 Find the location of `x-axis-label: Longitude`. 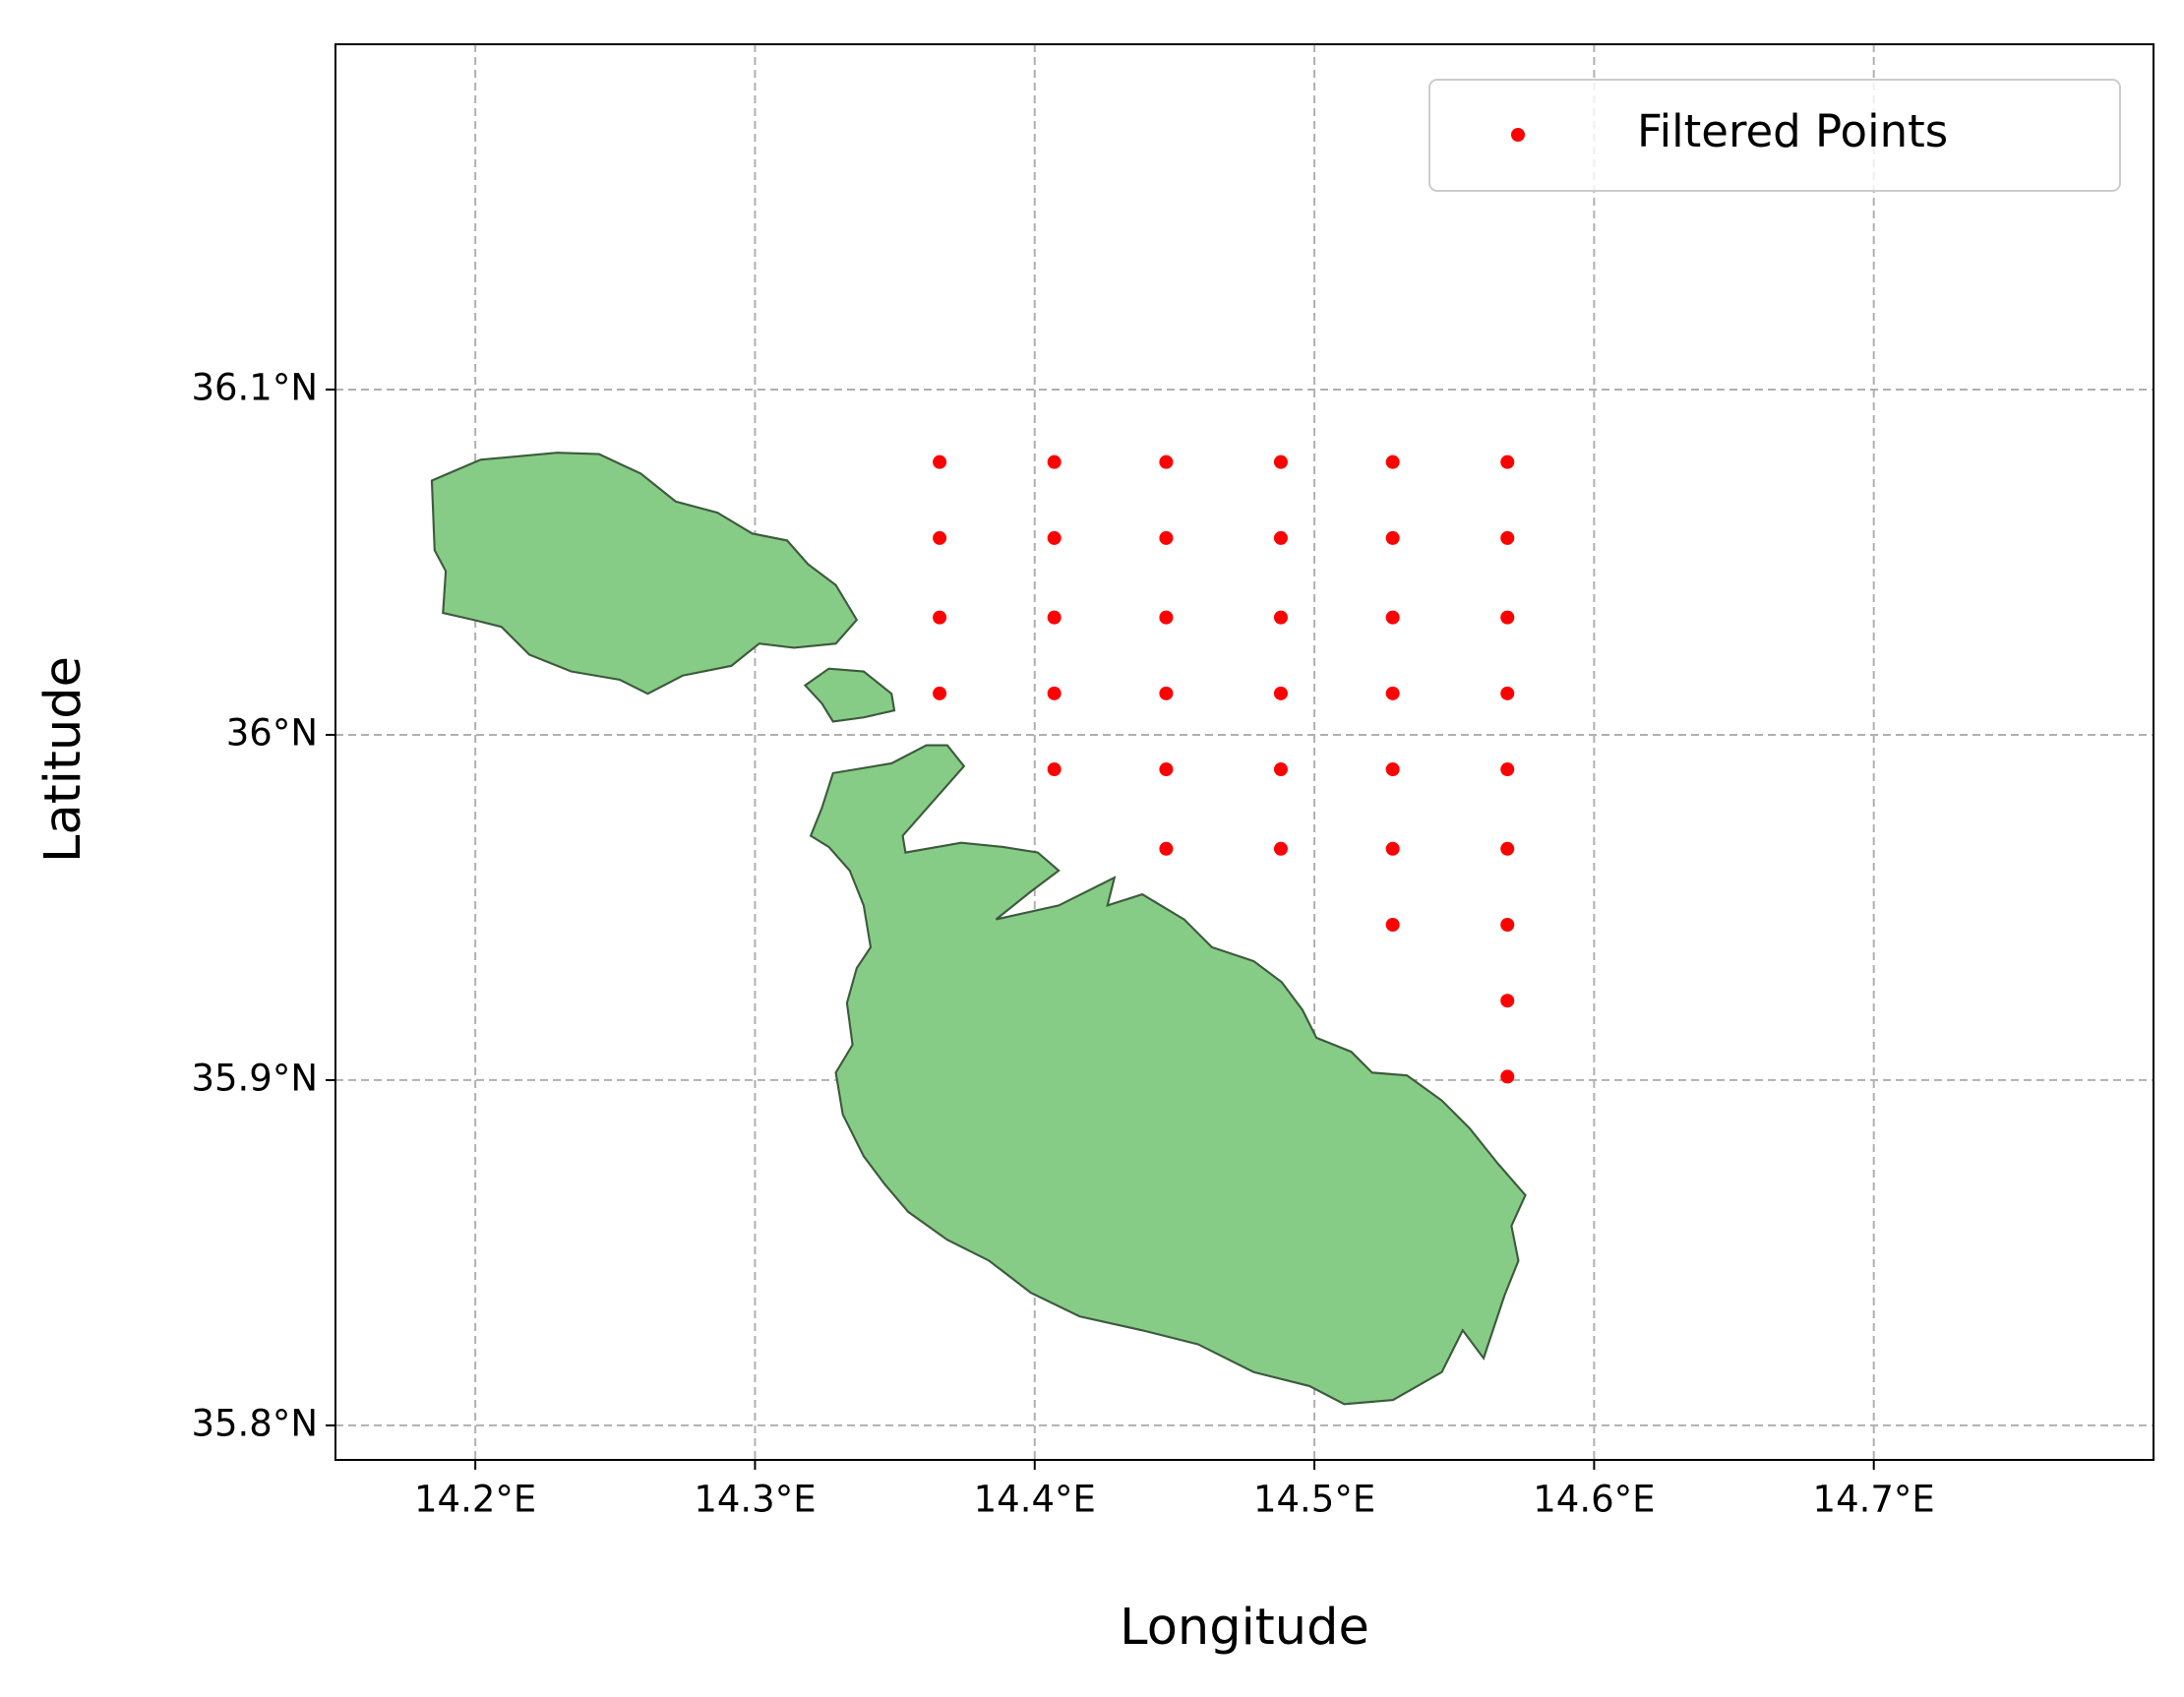

x-axis-label: Longitude is located at coordinates (1244, 1628).